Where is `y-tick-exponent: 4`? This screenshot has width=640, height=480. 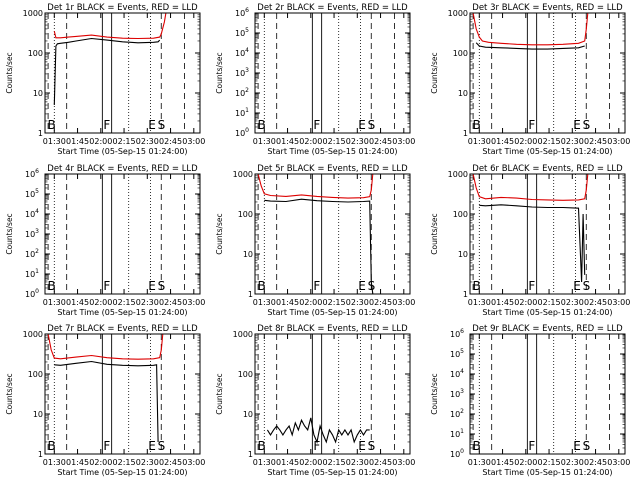
y-tick-exponent: 4 is located at coordinates (37, 211).